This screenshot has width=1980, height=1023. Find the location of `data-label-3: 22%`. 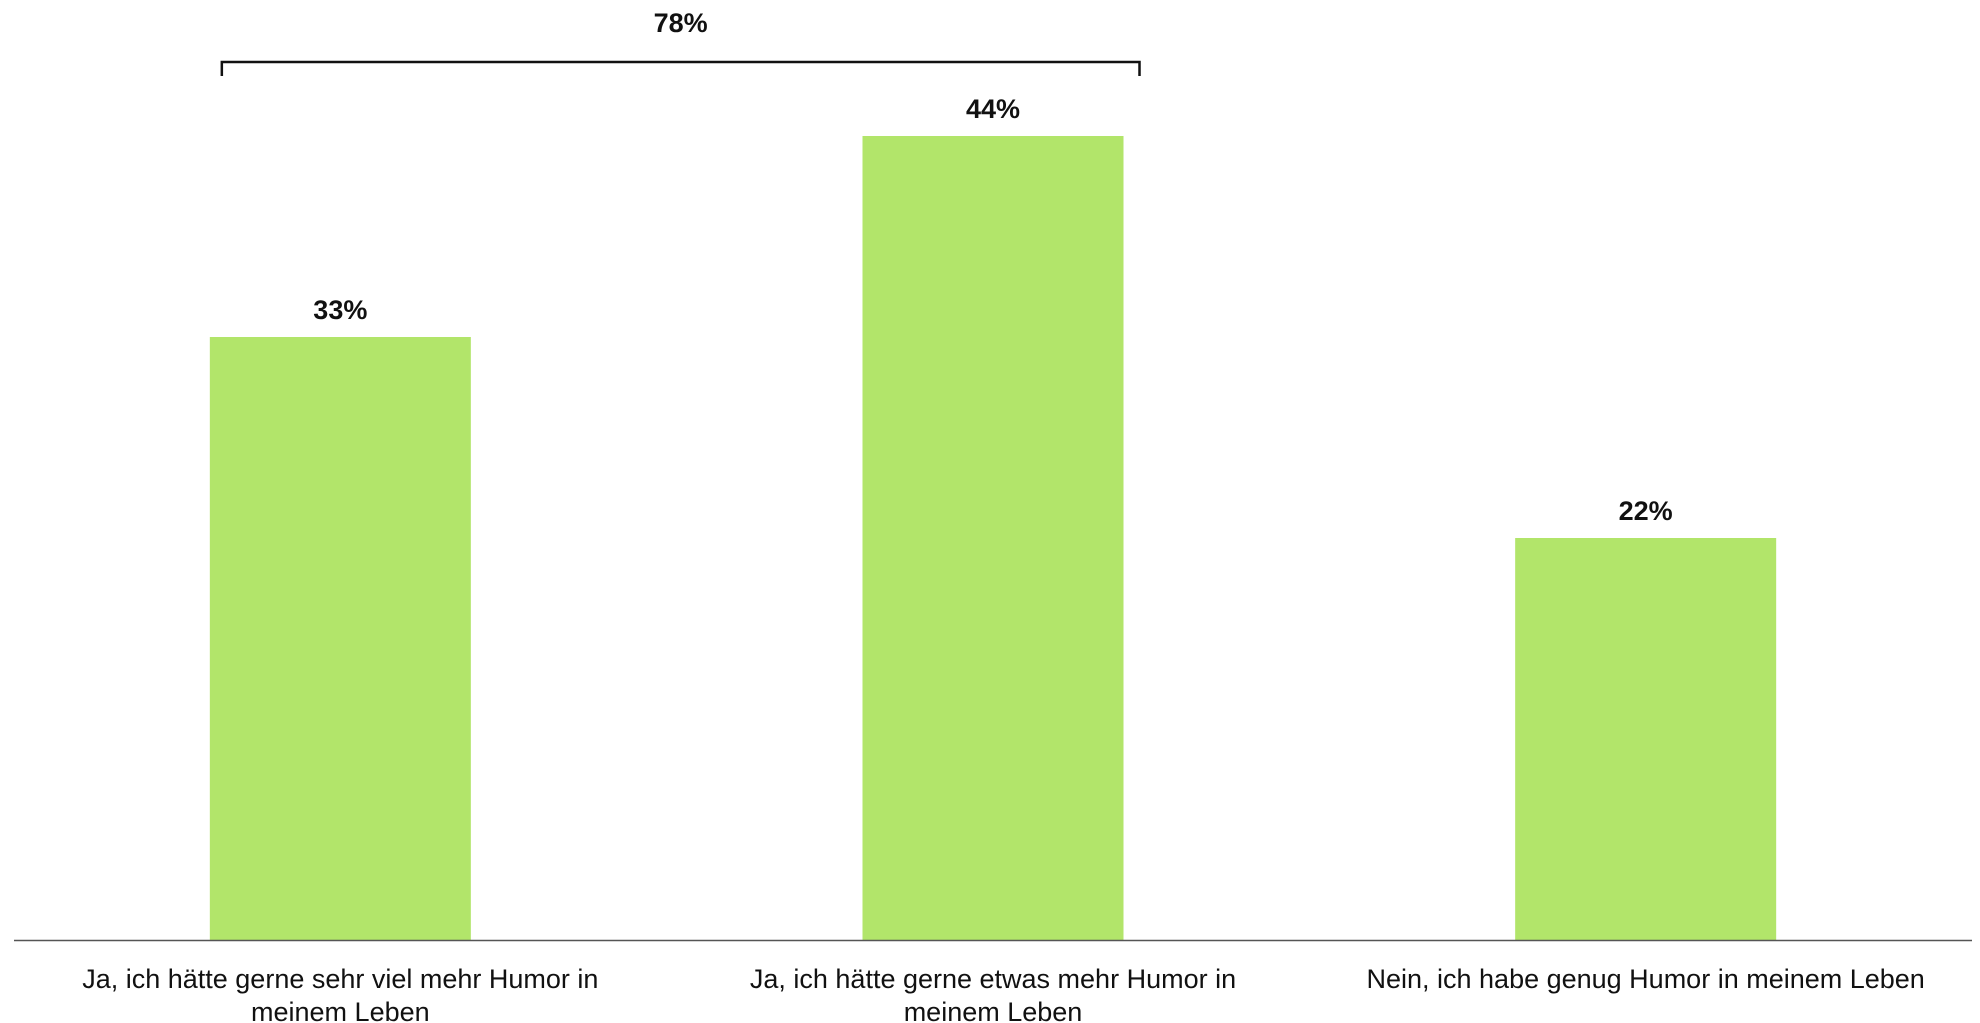

data-label-3: 22% is located at coordinates (1646, 511).